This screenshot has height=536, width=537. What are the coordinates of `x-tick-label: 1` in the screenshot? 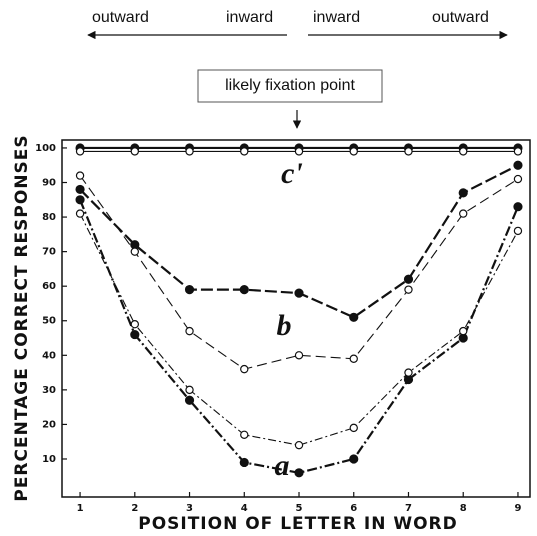 It's located at (80, 508).